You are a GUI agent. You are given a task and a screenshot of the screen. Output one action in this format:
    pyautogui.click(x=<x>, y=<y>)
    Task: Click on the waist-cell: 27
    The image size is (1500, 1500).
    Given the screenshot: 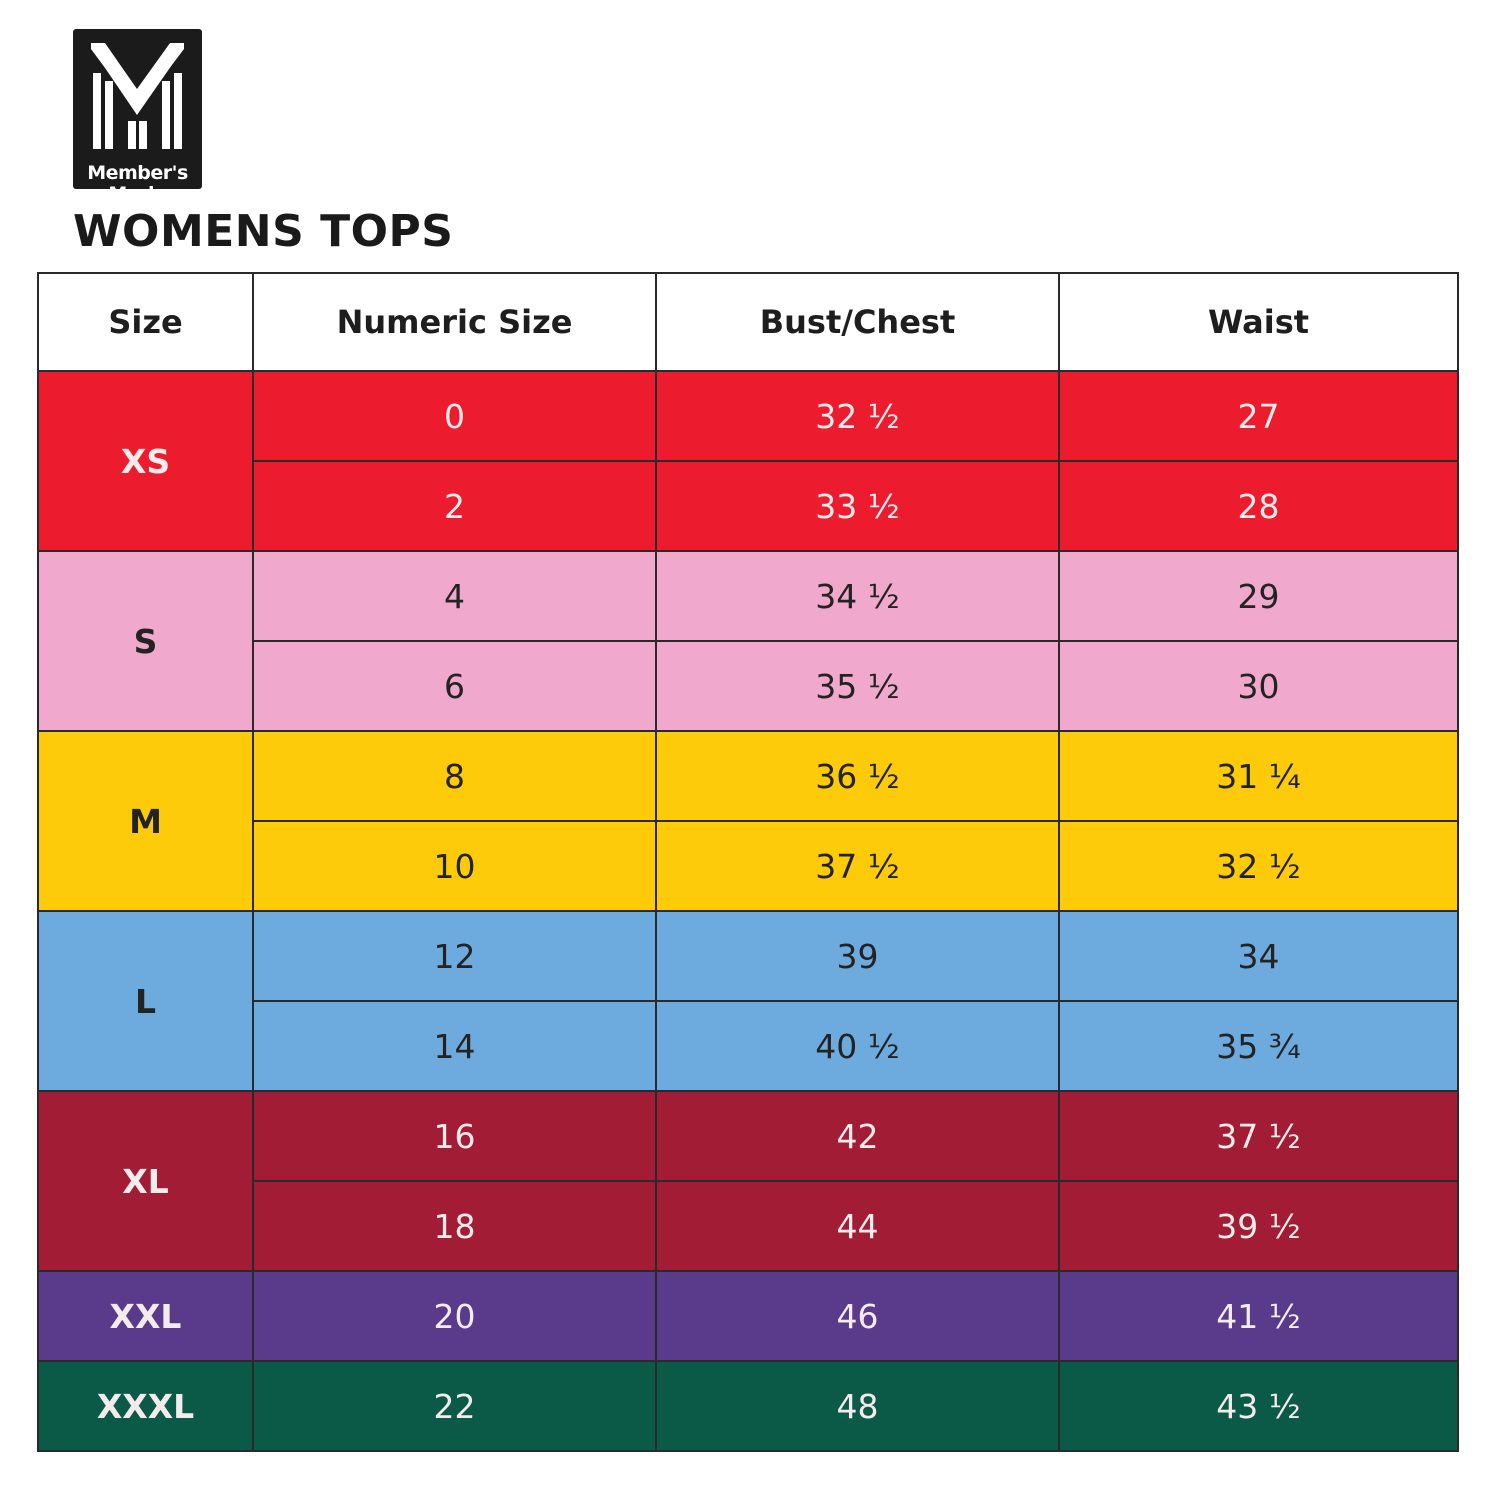 What is the action you would take?
    pyautogui.click(x=1258, y=416)
    